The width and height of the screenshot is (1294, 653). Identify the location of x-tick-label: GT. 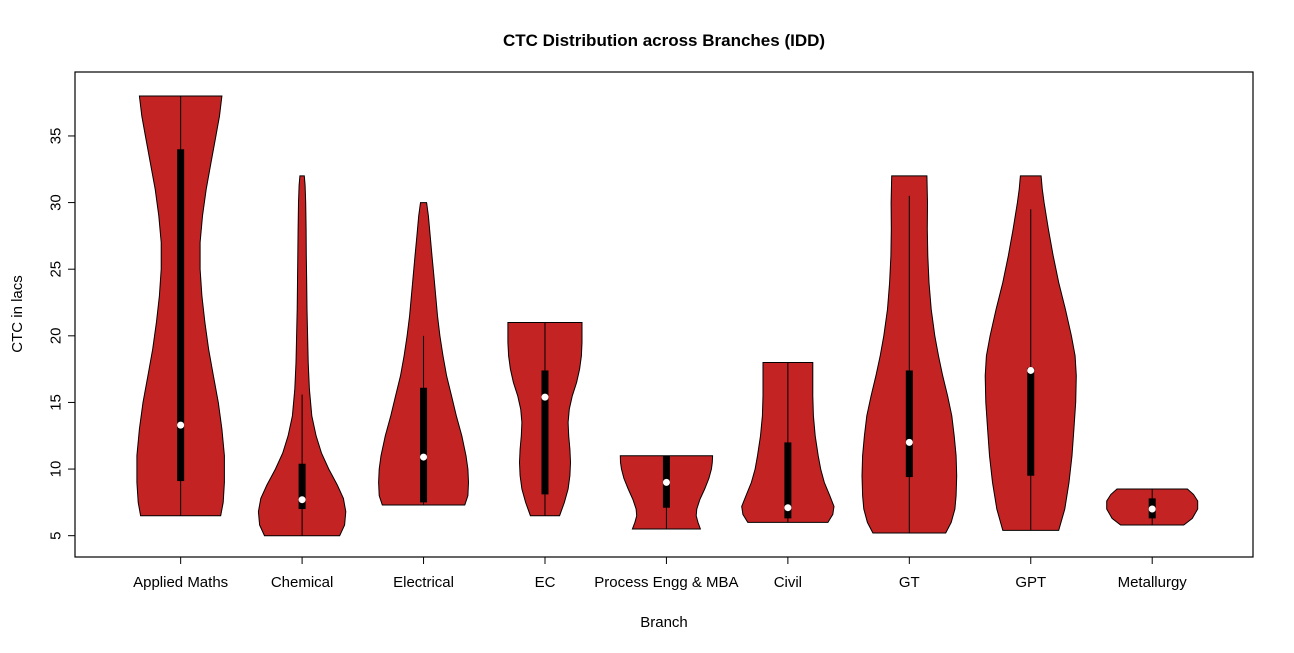
(909, 582).